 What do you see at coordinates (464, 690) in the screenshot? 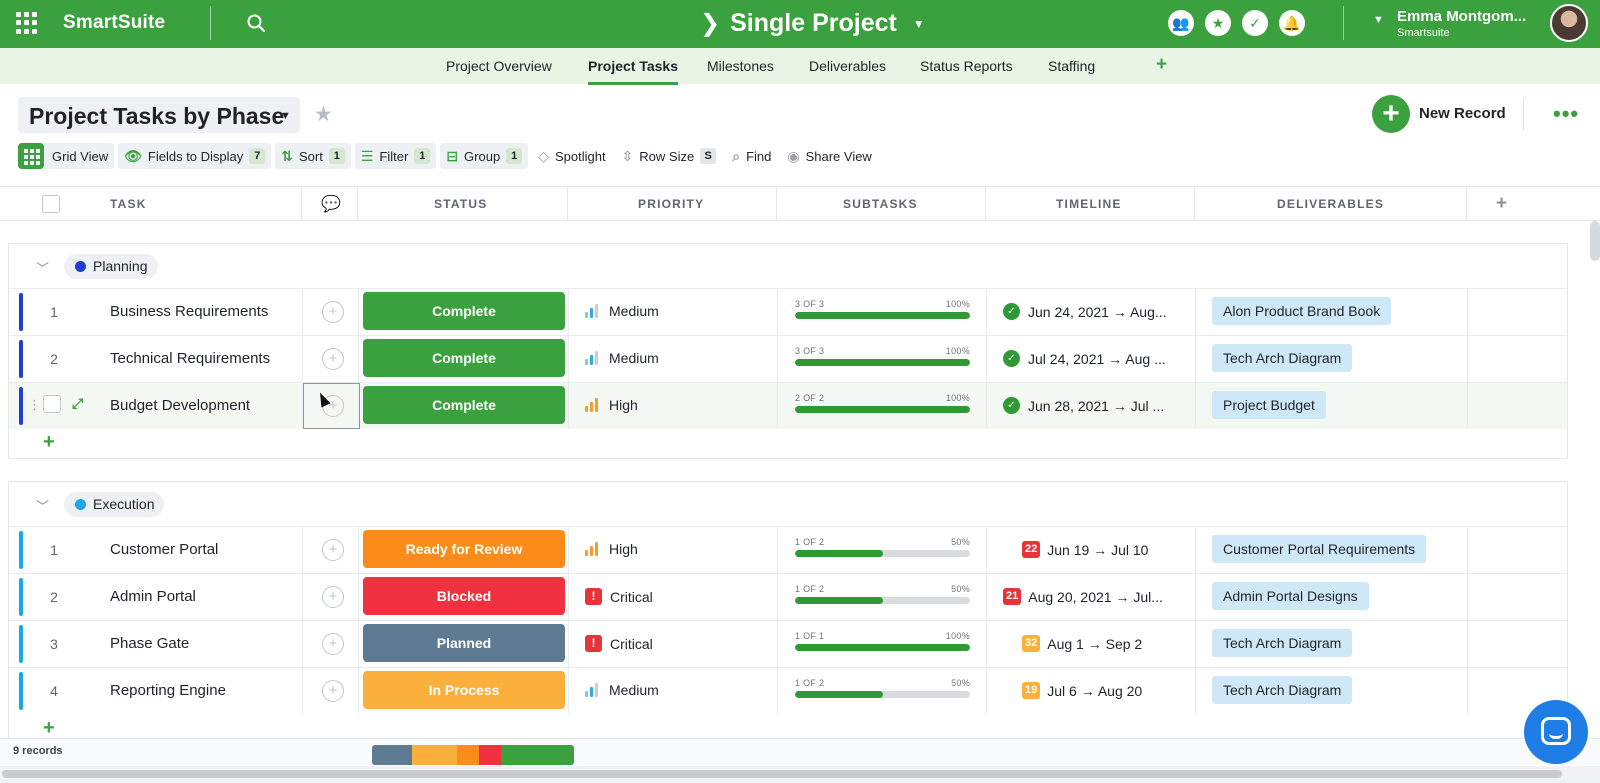
I see `status-badge: In Process` at bounding box center [464, 690].